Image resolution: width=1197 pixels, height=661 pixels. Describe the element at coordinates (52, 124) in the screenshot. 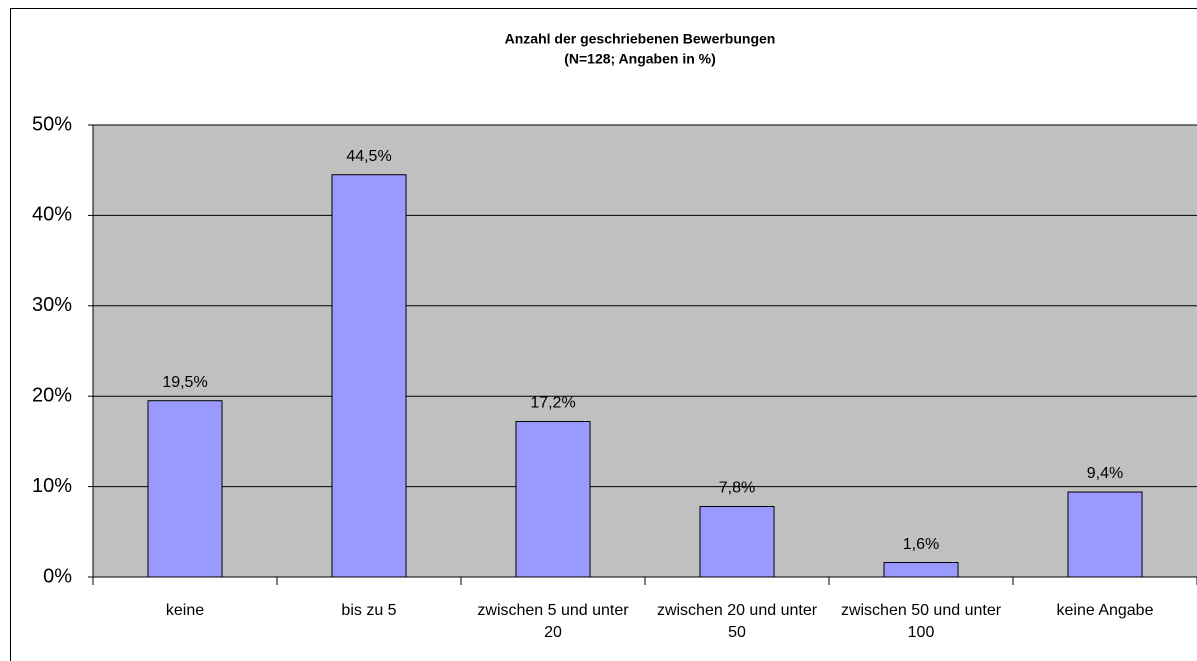

I see `y-tick-label: 50%` at that location.